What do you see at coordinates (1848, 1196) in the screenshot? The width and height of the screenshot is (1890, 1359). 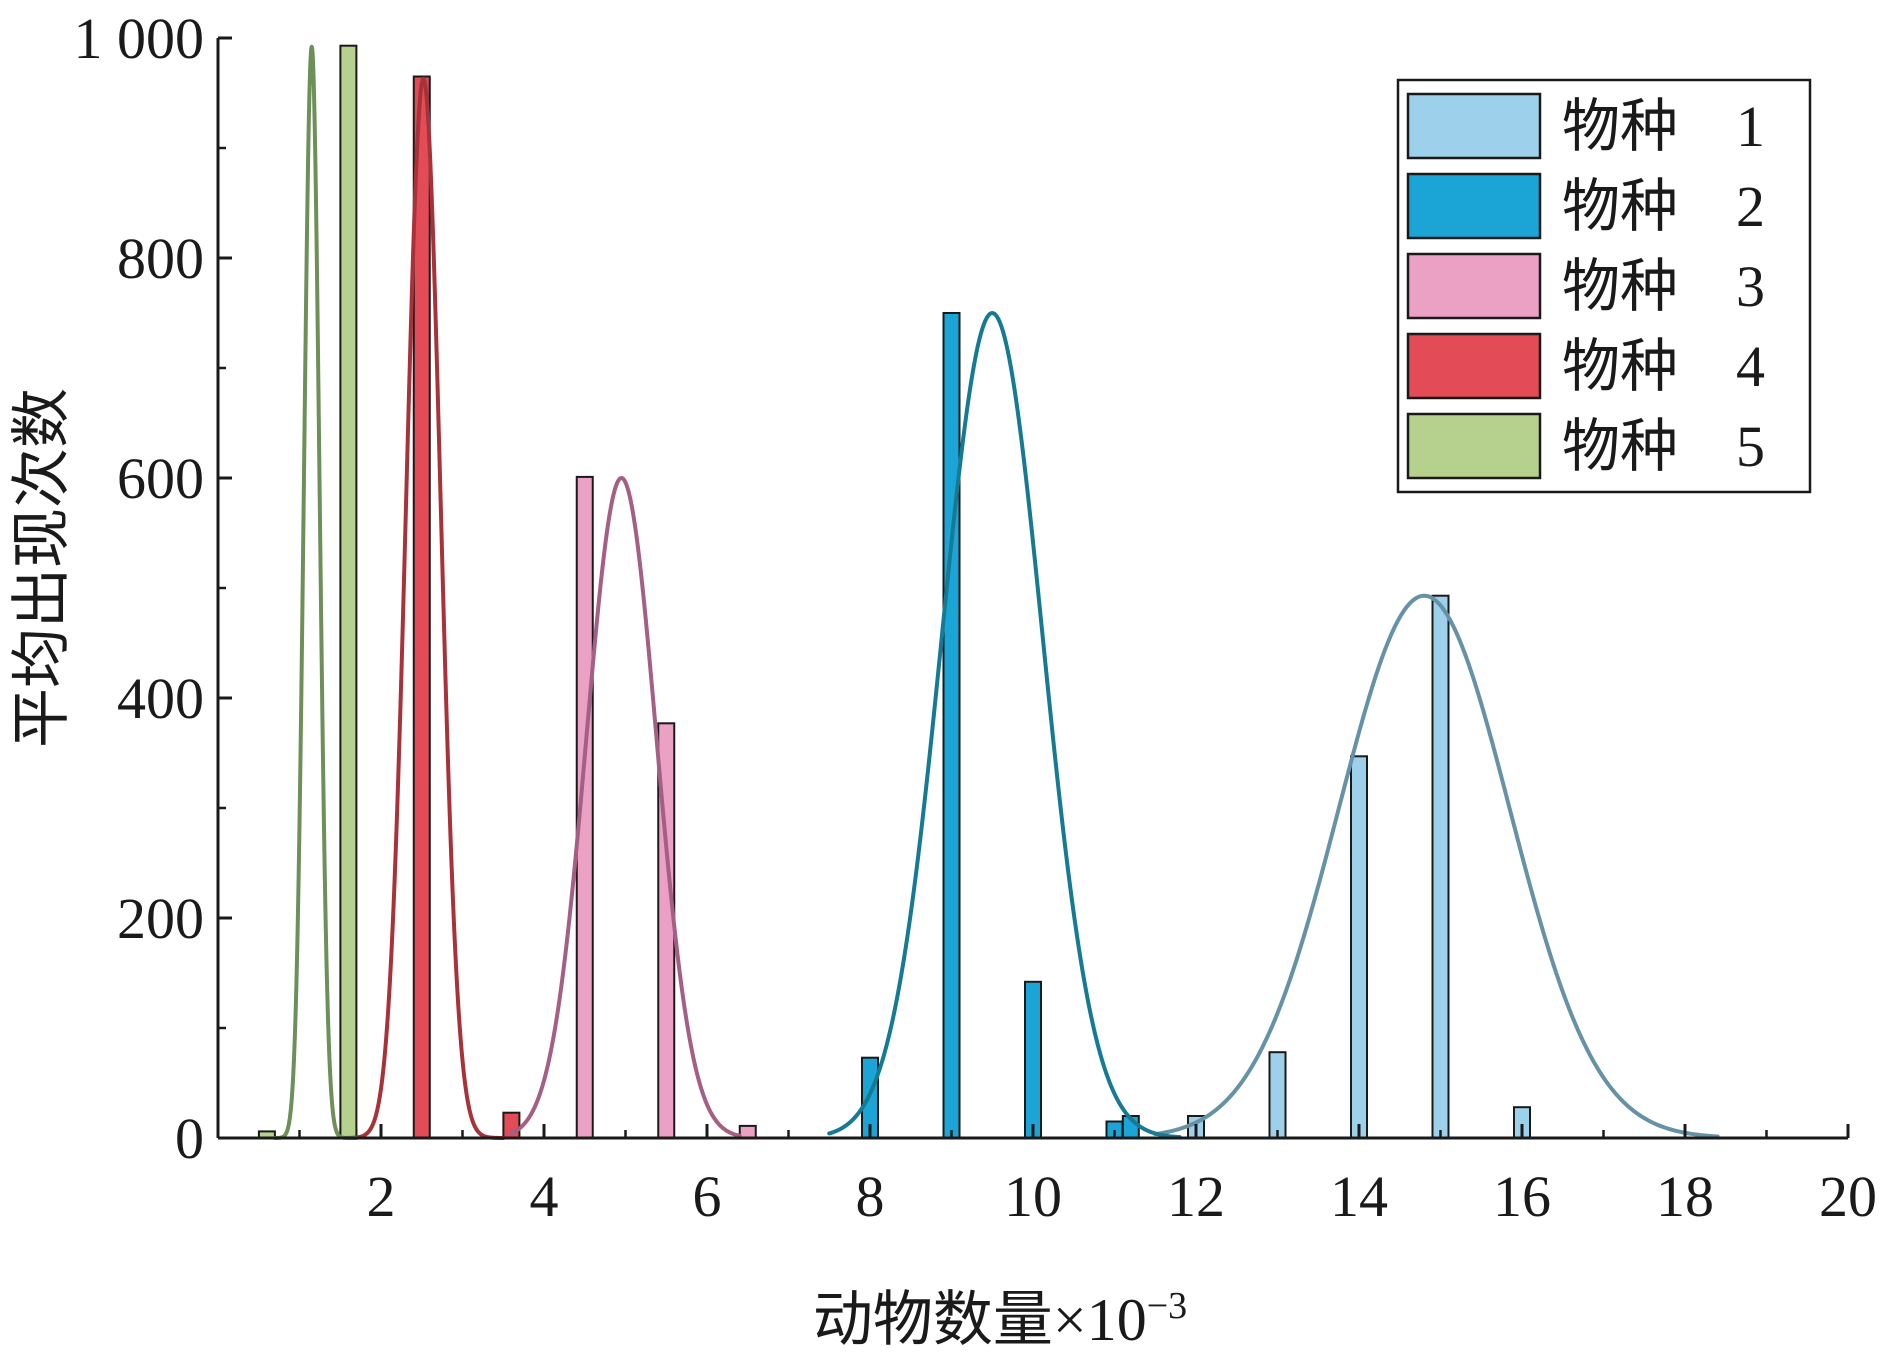 I see `x-tick-label: 20` at bounding box center [1848, 1196].